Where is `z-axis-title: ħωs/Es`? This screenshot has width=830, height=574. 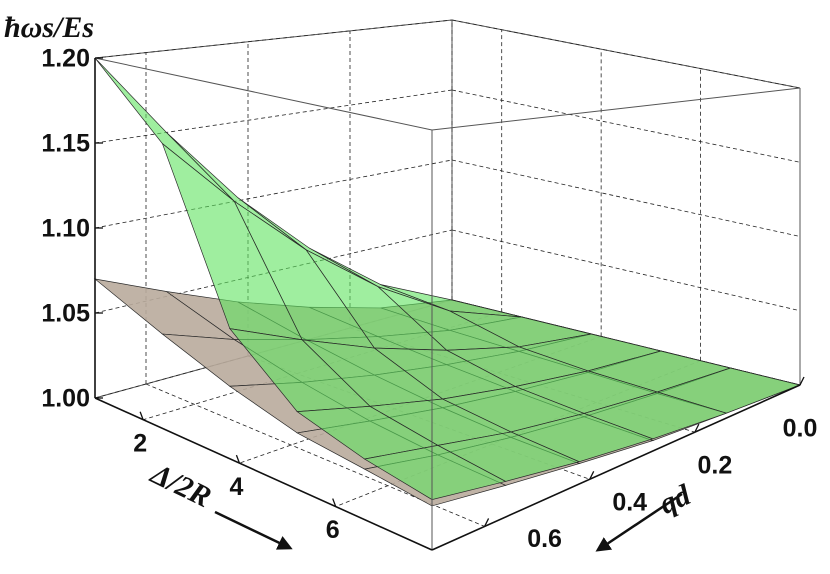
z-axis-title: ħωs/Es is located at coordinates (49, 27).